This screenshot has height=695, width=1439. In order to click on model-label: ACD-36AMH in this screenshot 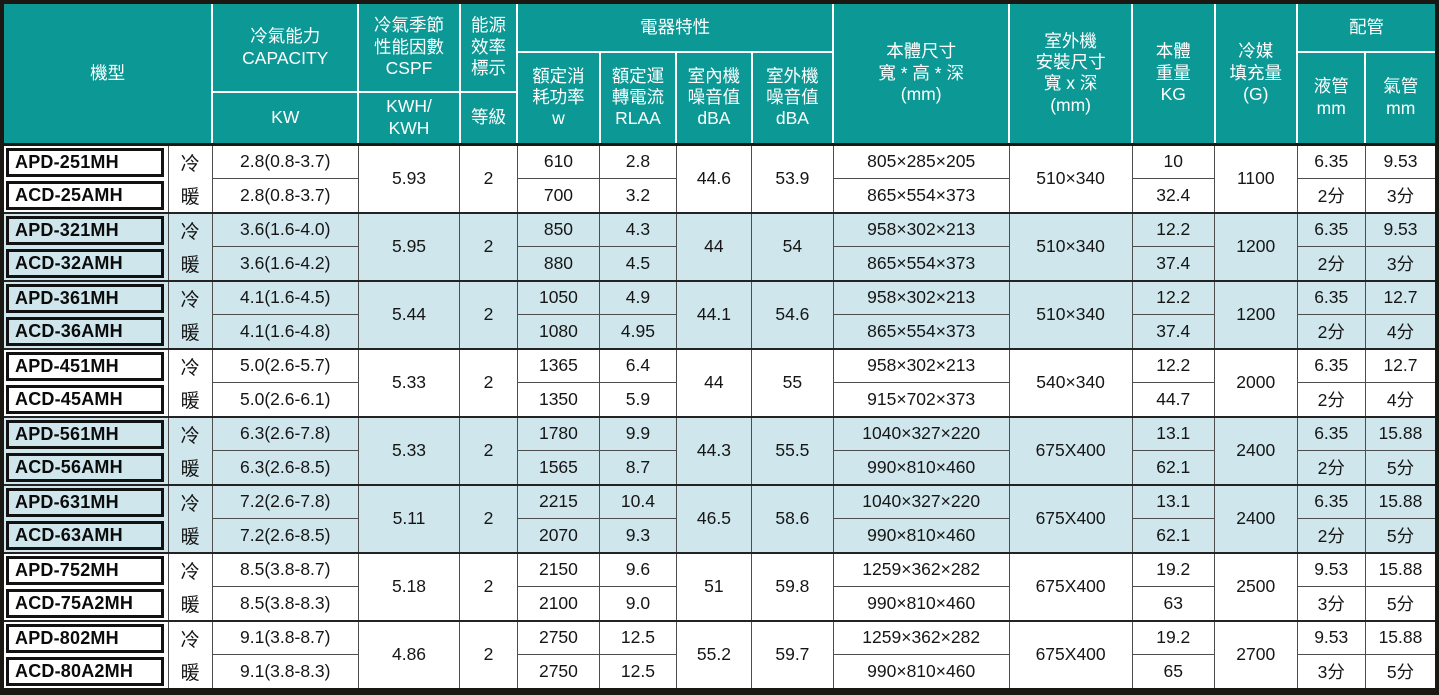, I will do `click(85, 331)`.